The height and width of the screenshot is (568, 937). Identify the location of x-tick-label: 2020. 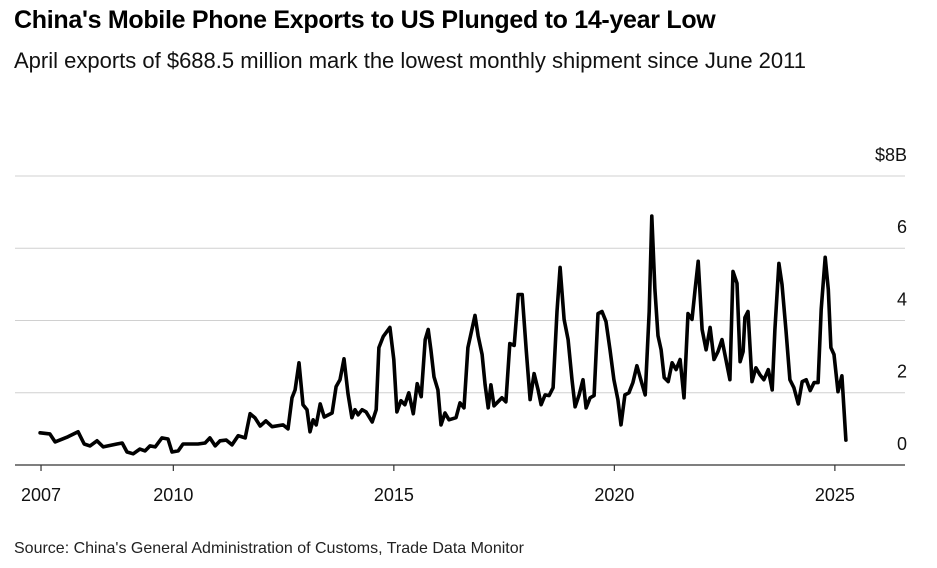
(614, 495).